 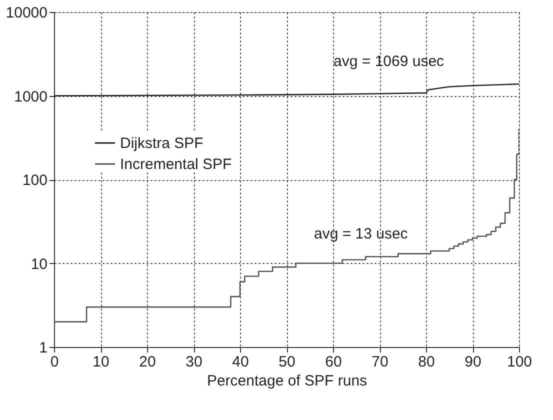 I want to click on y-tick-label: 1, so click(x=43, y=348).